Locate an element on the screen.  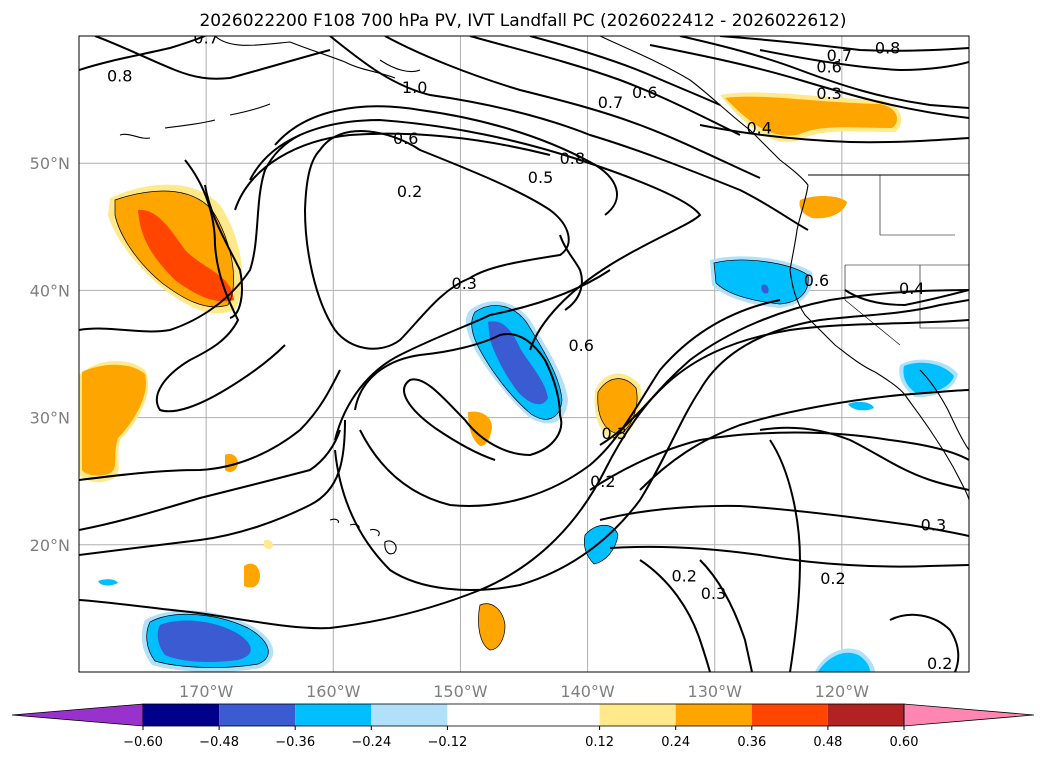
colorbar-tick-label: 0.24 is located at coordinates (675, 742).